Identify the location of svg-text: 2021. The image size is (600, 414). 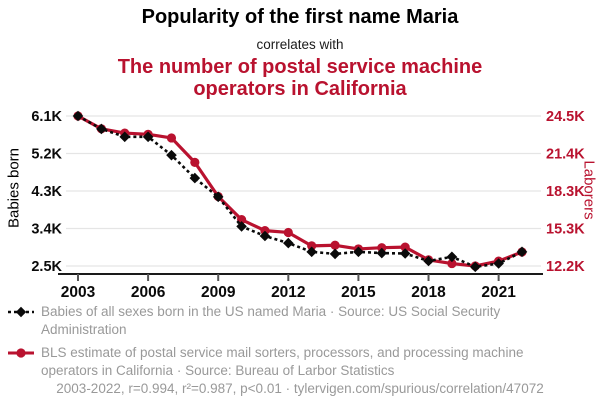
(498, 292).